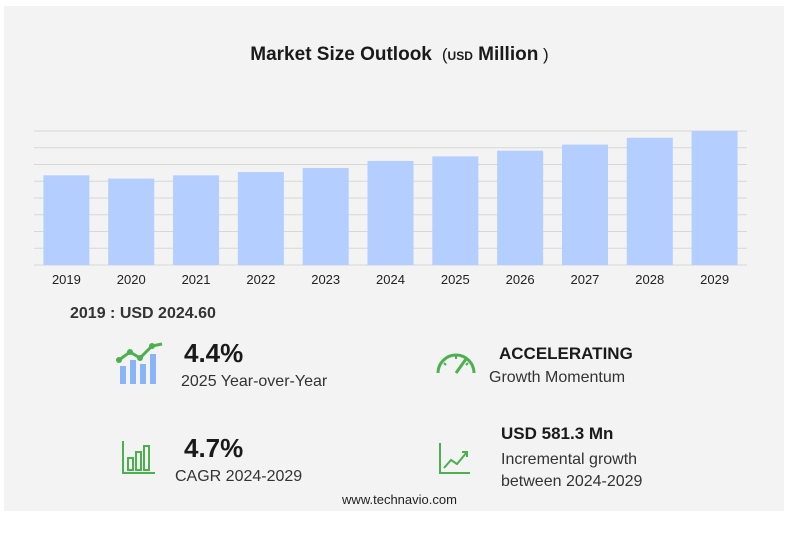  Describe the element at coordinates (572, 481) in the screenshot. I see `incremental-label-2: between 2024-2029` at that location.